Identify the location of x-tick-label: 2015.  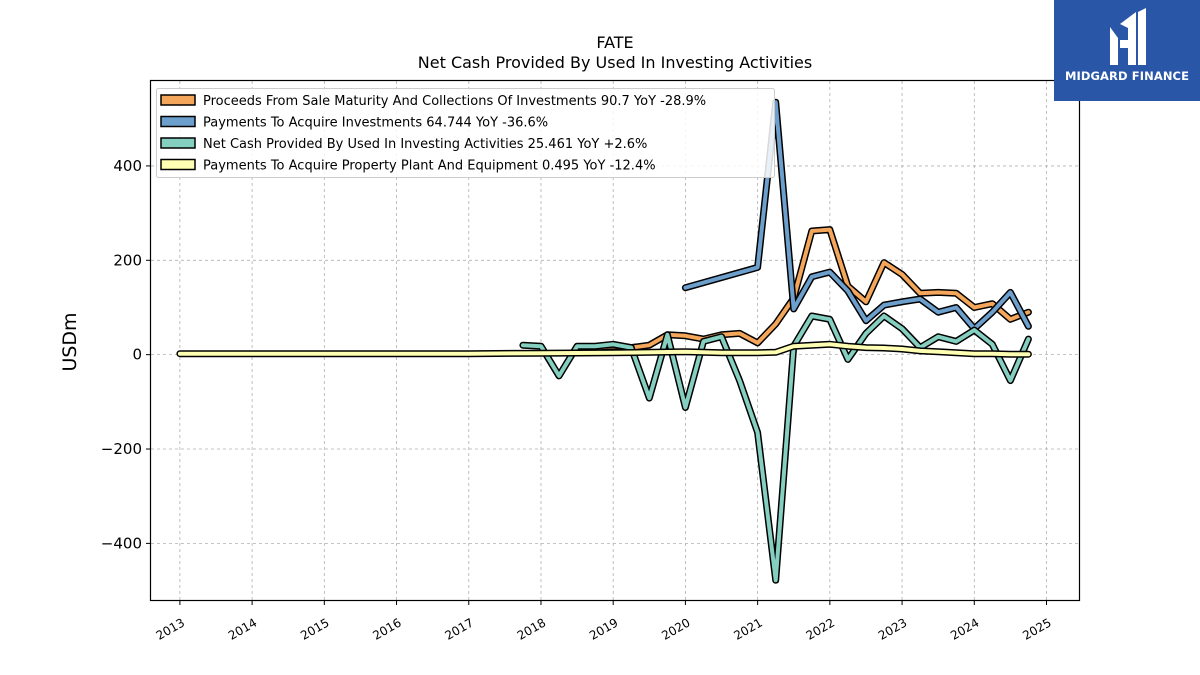
(314, 629).